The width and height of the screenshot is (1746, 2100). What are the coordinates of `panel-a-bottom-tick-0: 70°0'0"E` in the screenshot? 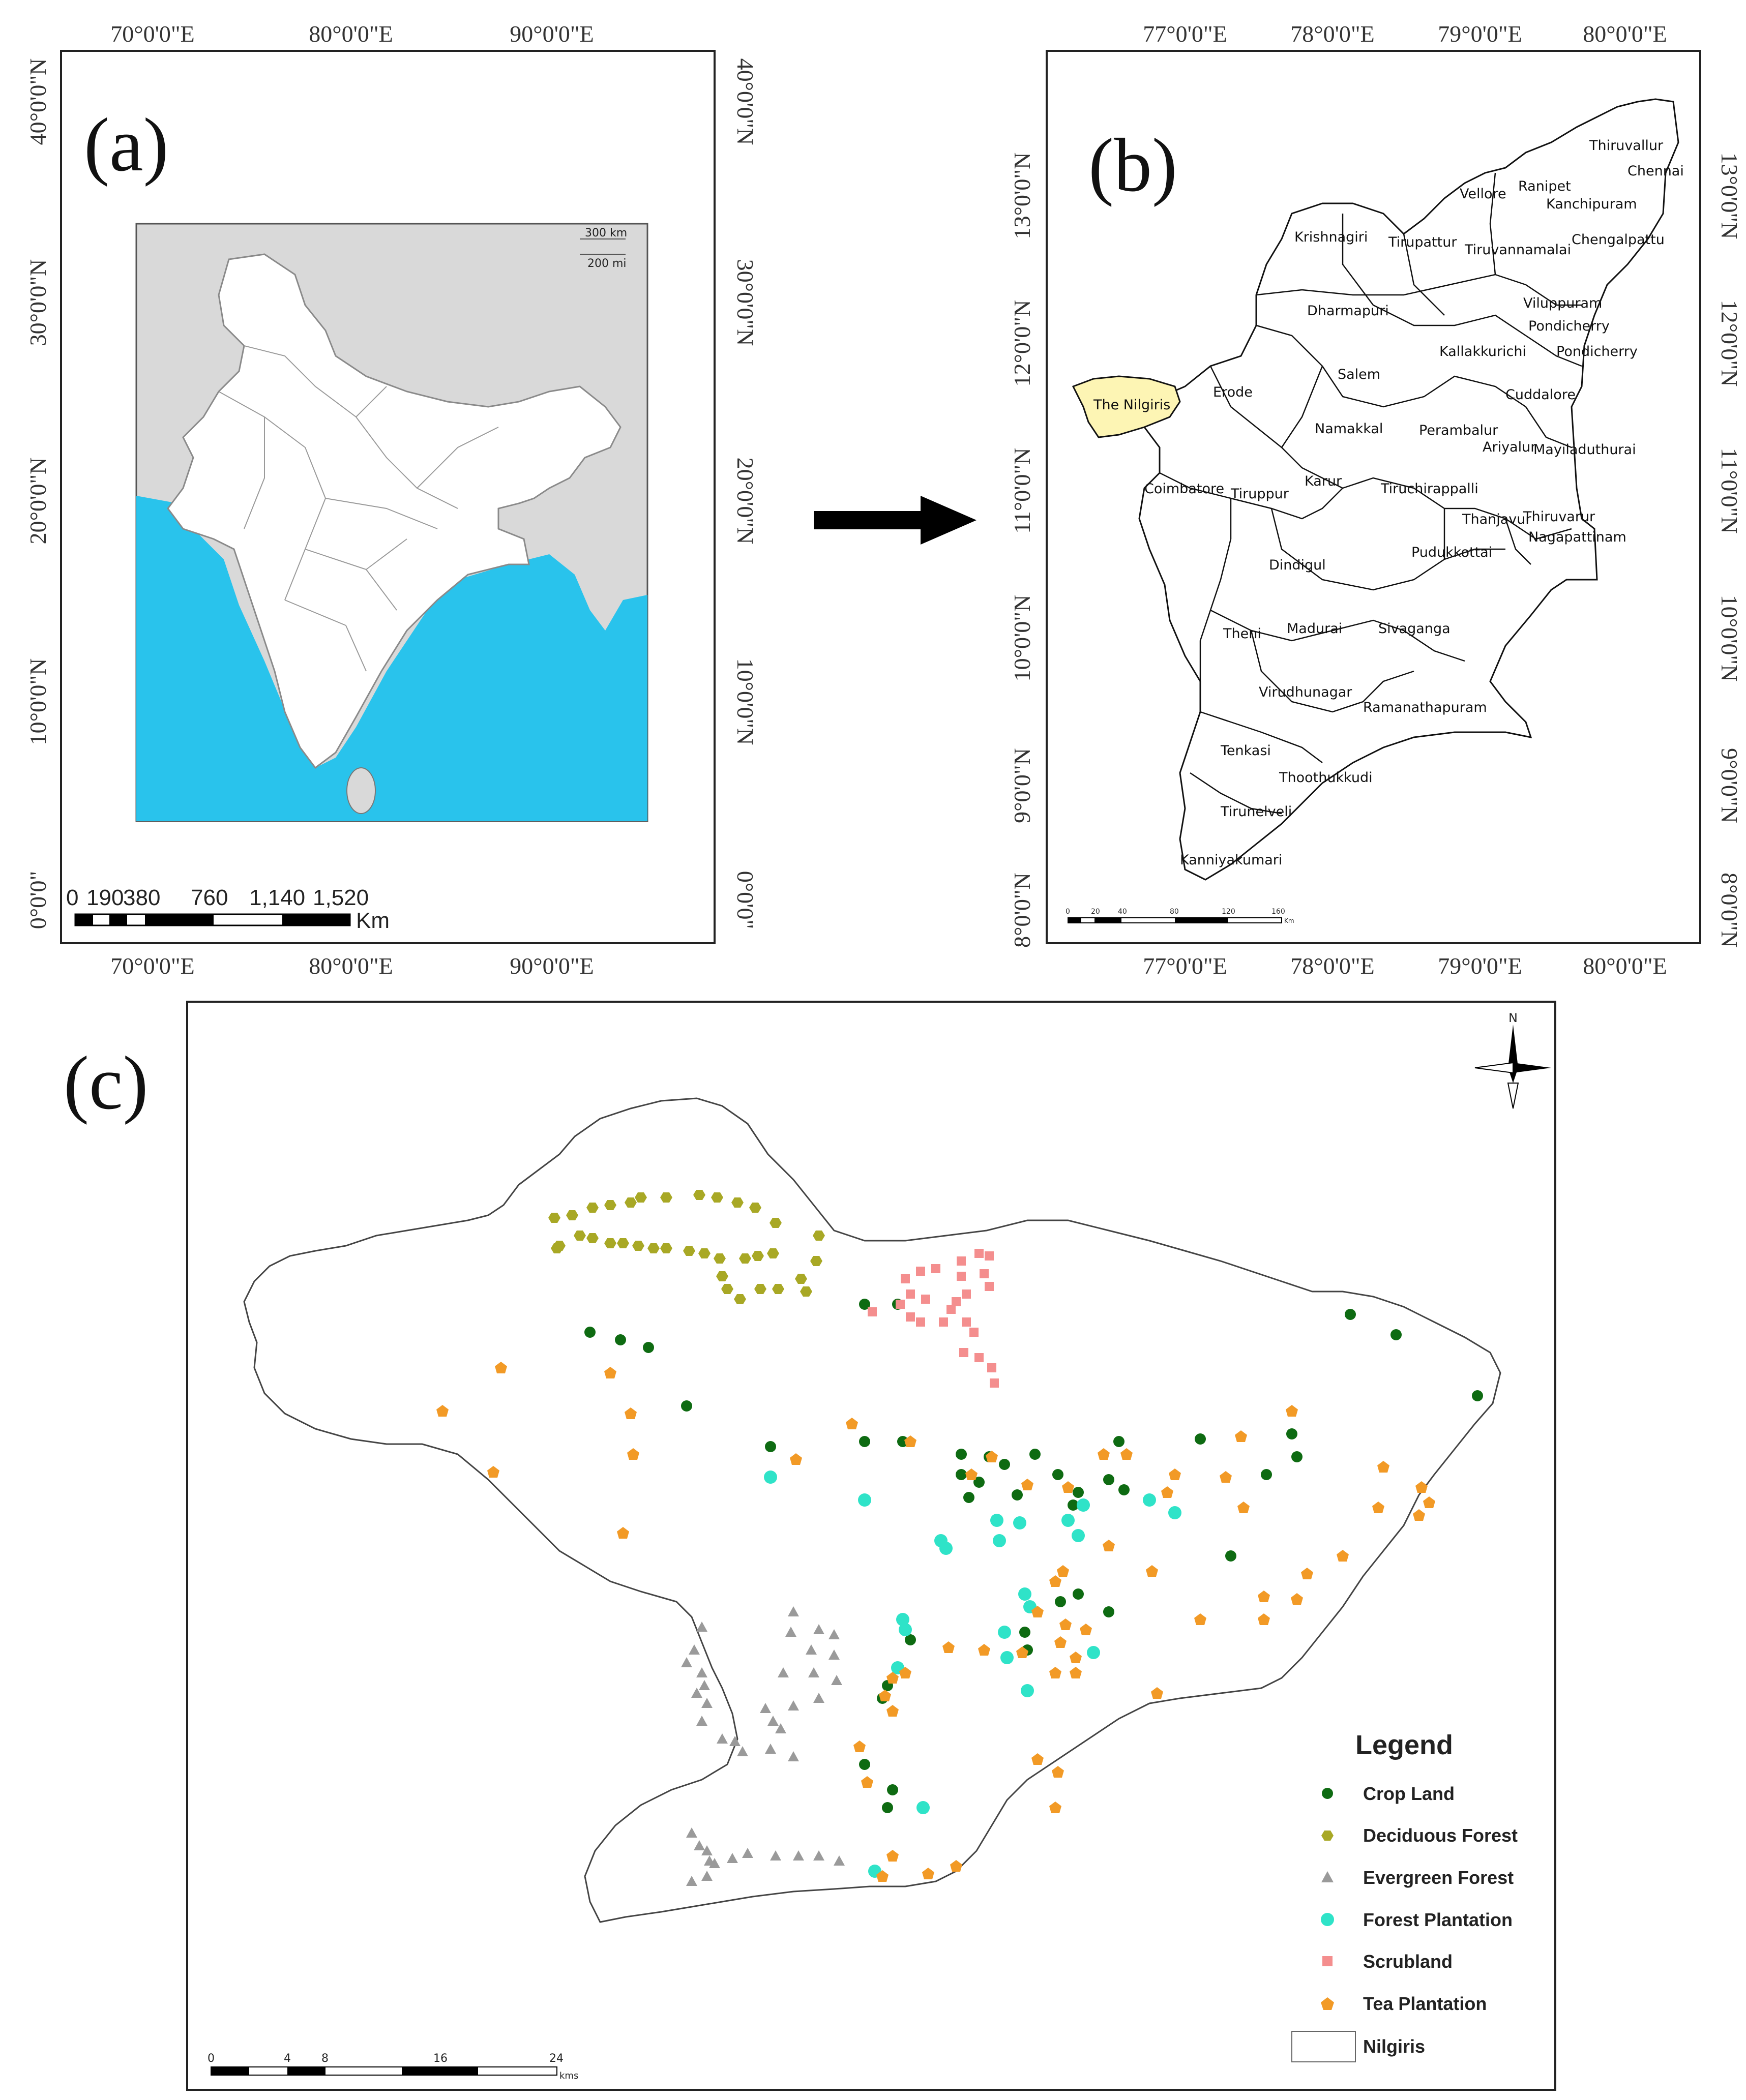 It's located at (152, 966).